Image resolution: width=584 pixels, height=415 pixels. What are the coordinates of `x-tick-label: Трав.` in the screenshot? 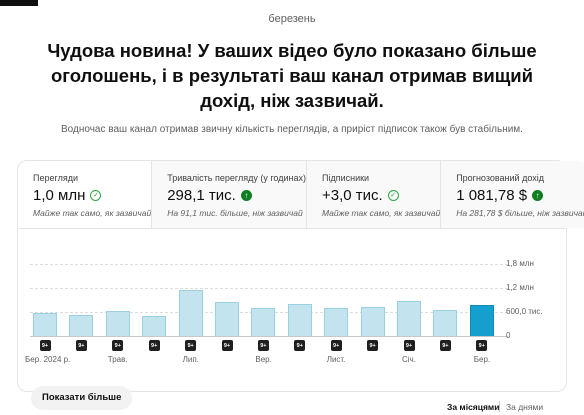 It's located at (117, 359).